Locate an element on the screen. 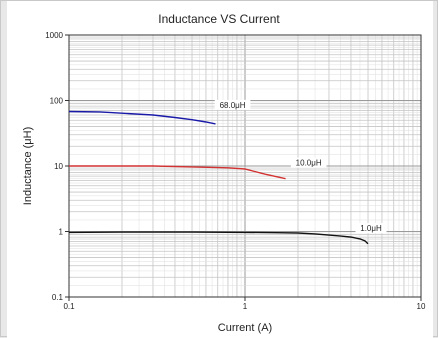  y-axis-label: Inductance (μH) is located at coordinates (28, 166).